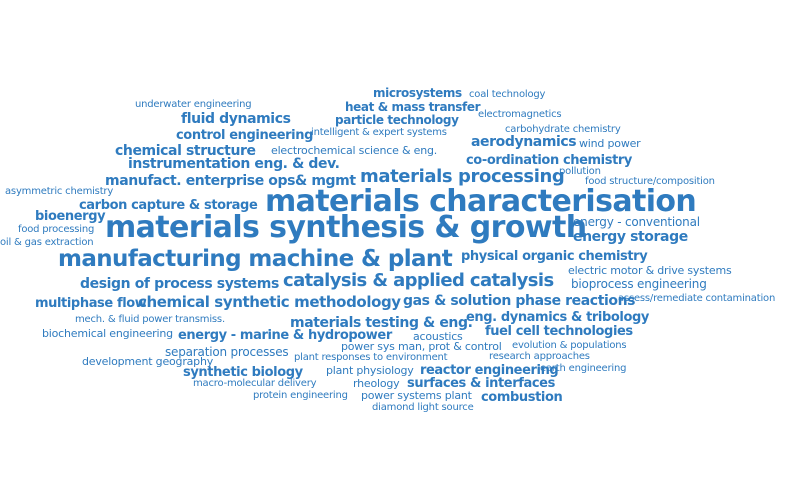 The image size is (792, 503). What do you see at coordinates (370, 370) in the screenshot?
I see `word-plant-physiology: plant physiology` at bounding box center [370, 370].